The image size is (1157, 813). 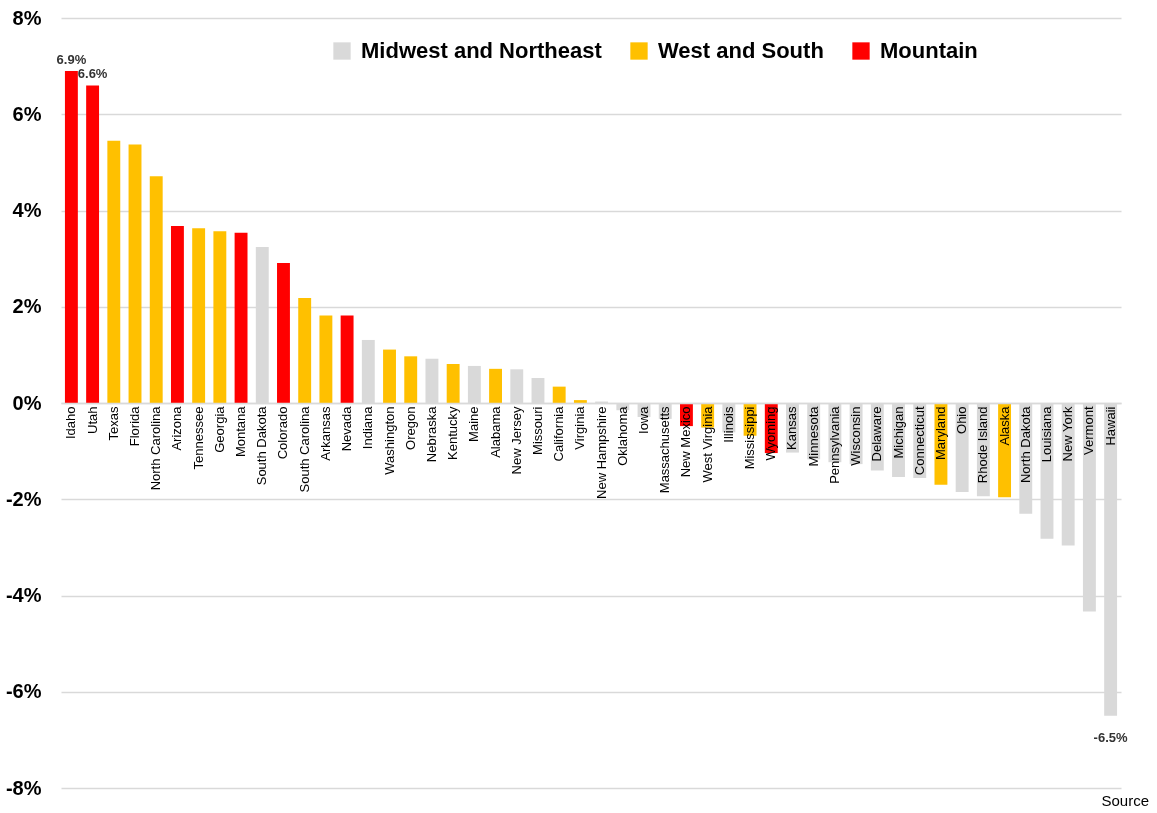 I want to click on x-tick-label: Arkansas, so click(x=325, y=433).